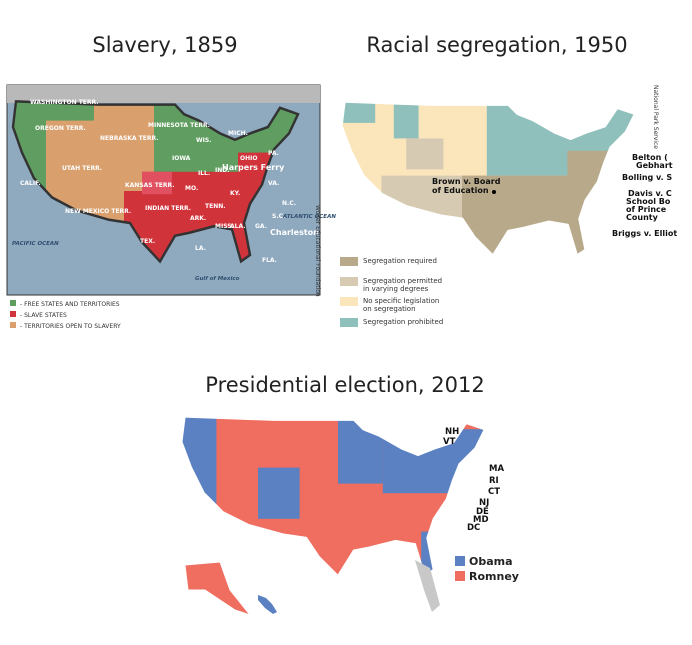  Describe the element at coordinates (482, 512) in the screenshot. I see `map-label: DE` at that location.